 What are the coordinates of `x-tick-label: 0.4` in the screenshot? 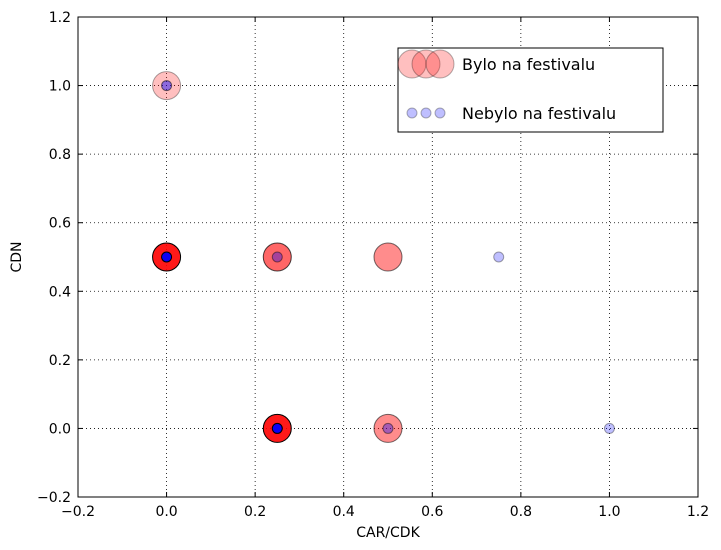 It's located at (344, 512).